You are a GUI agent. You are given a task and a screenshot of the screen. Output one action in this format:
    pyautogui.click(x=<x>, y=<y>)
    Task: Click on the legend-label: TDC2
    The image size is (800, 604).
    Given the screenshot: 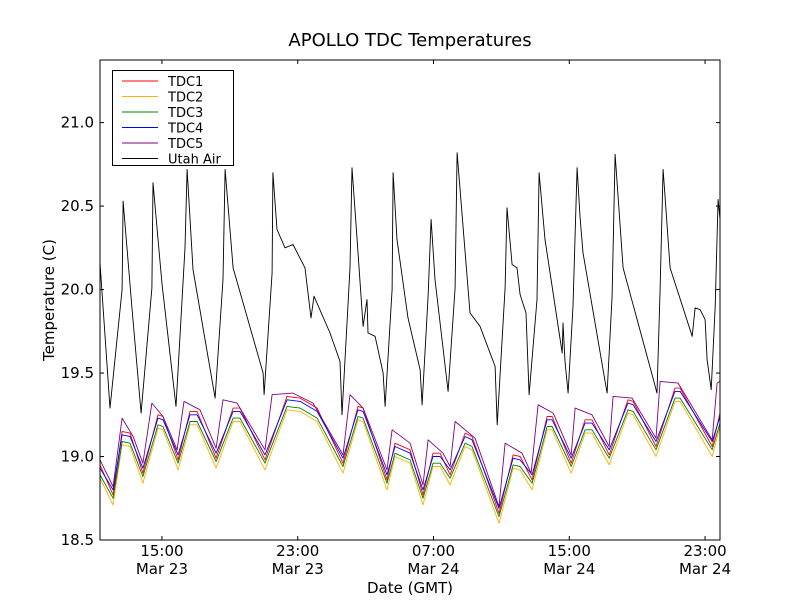 What is the action you would take?
    pyautogui.click(x=185, y=98)
    